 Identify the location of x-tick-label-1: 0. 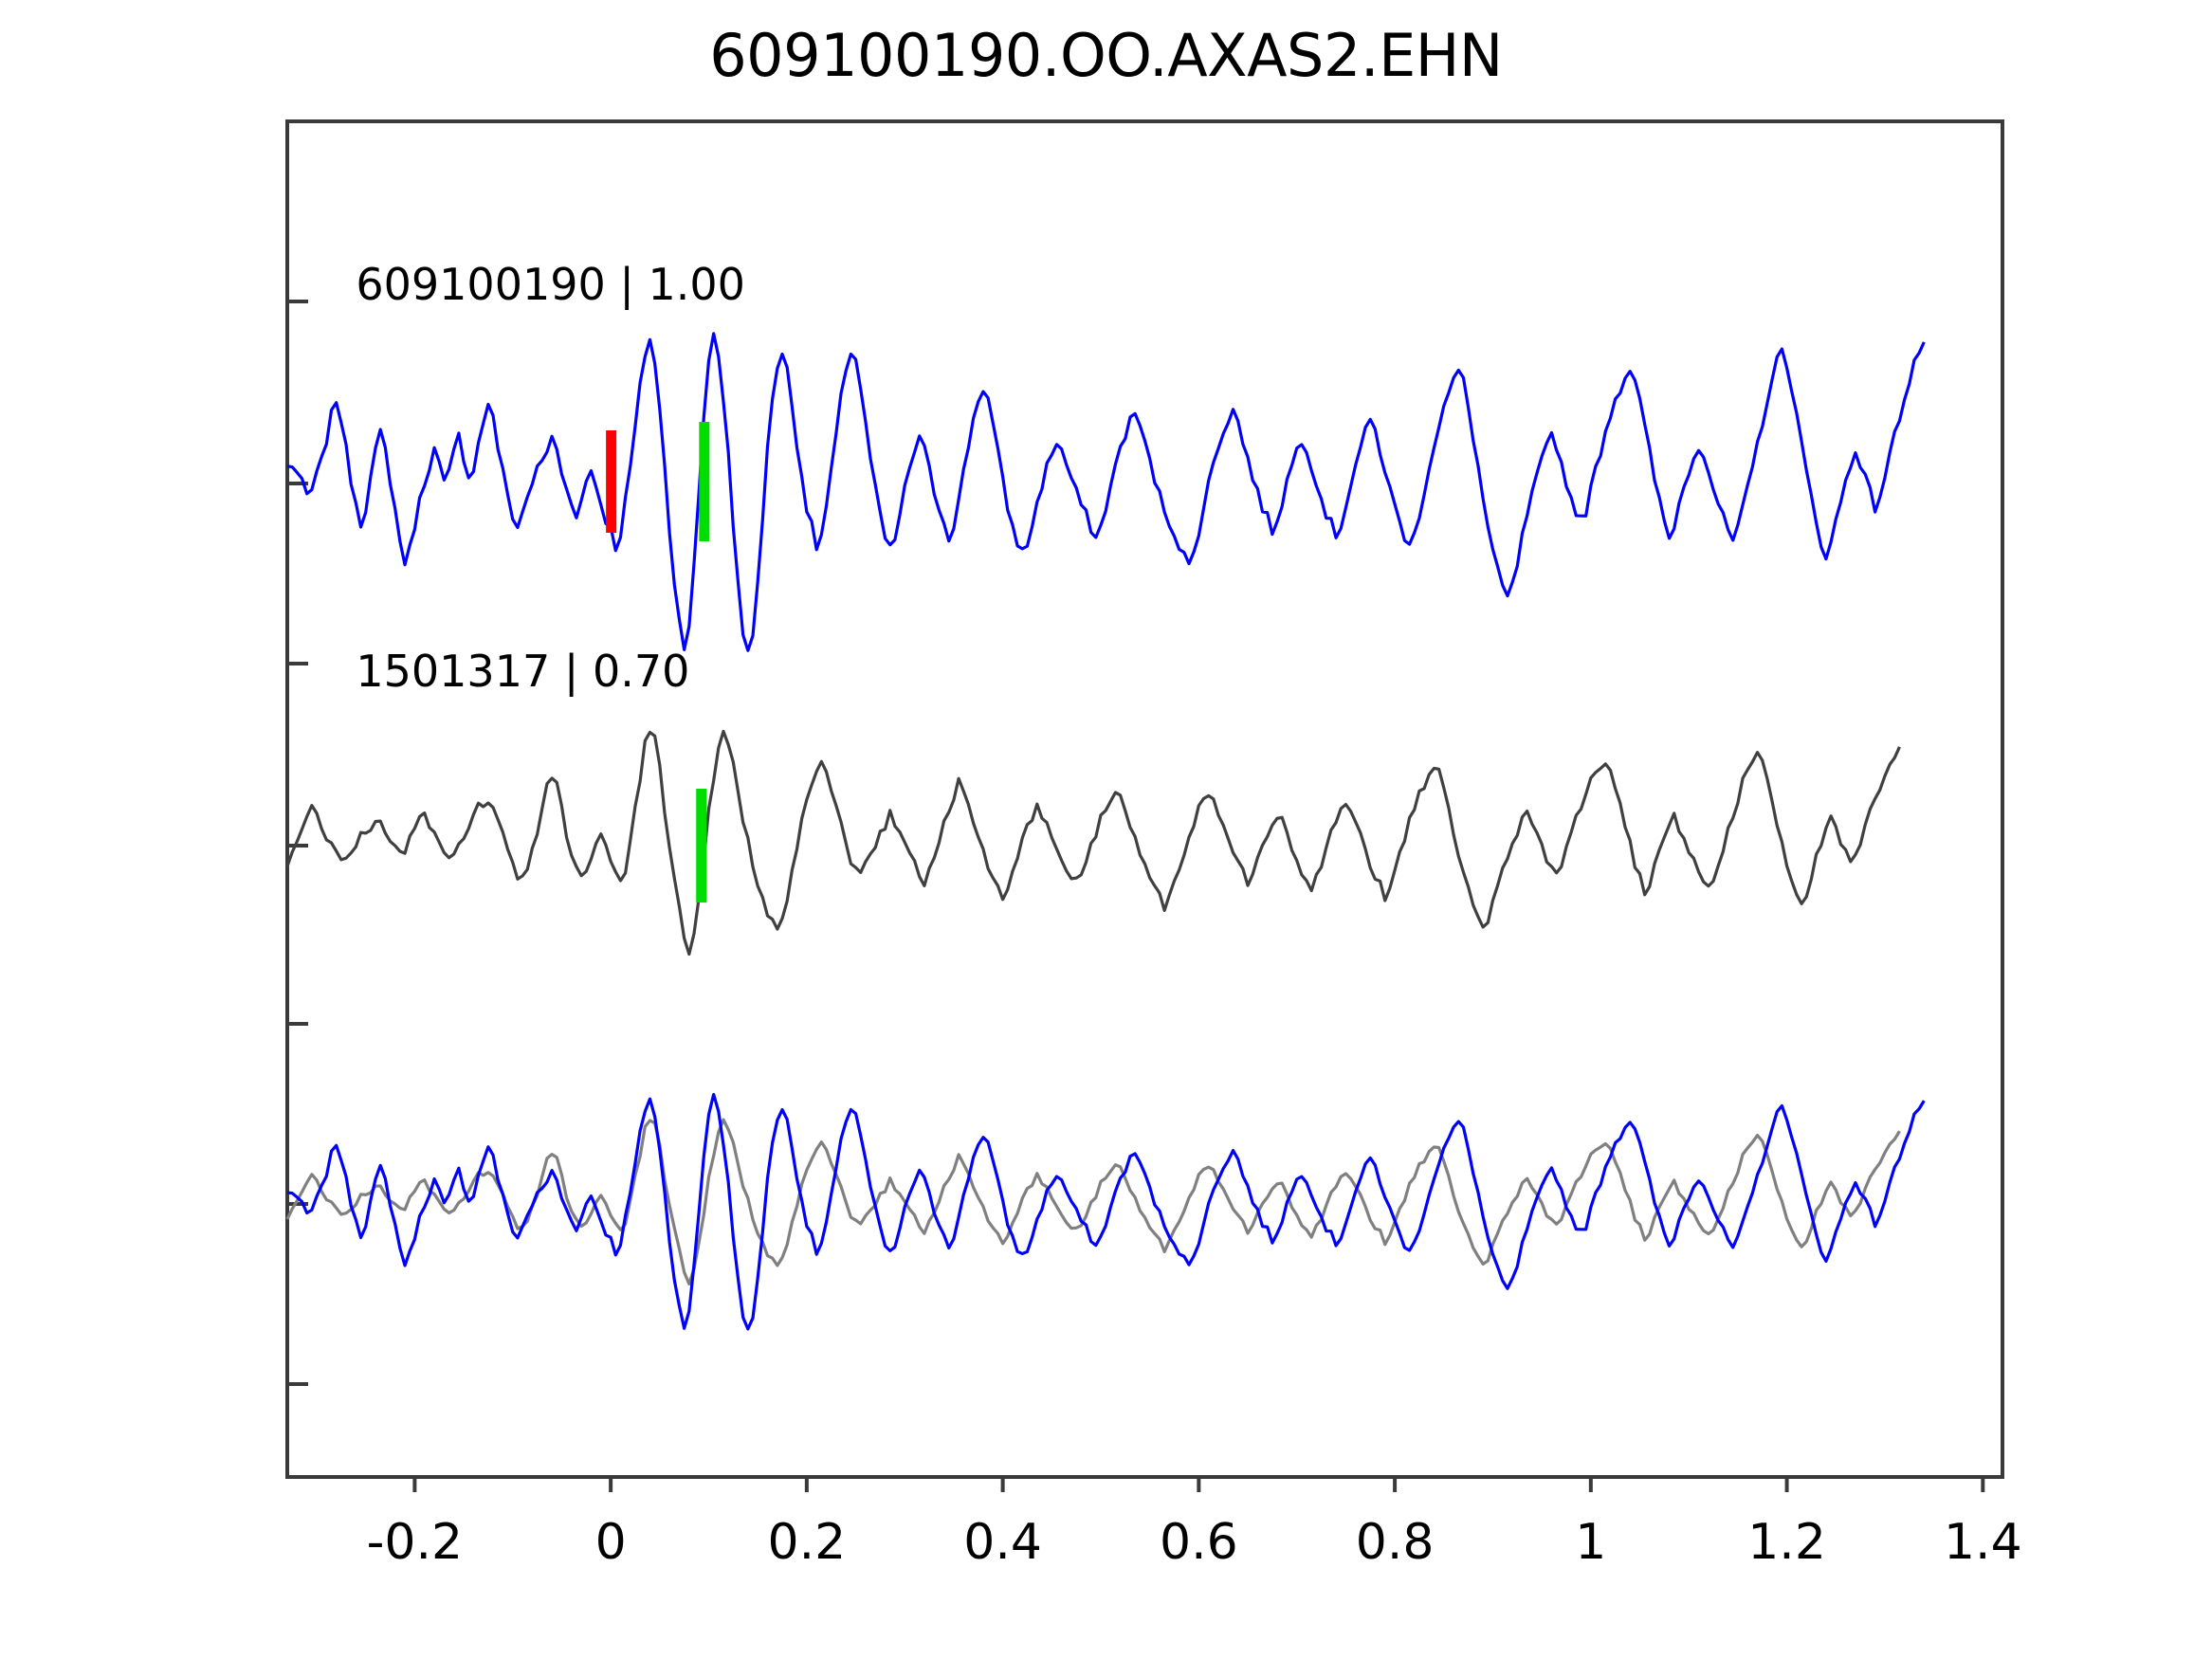
(611, 1542).